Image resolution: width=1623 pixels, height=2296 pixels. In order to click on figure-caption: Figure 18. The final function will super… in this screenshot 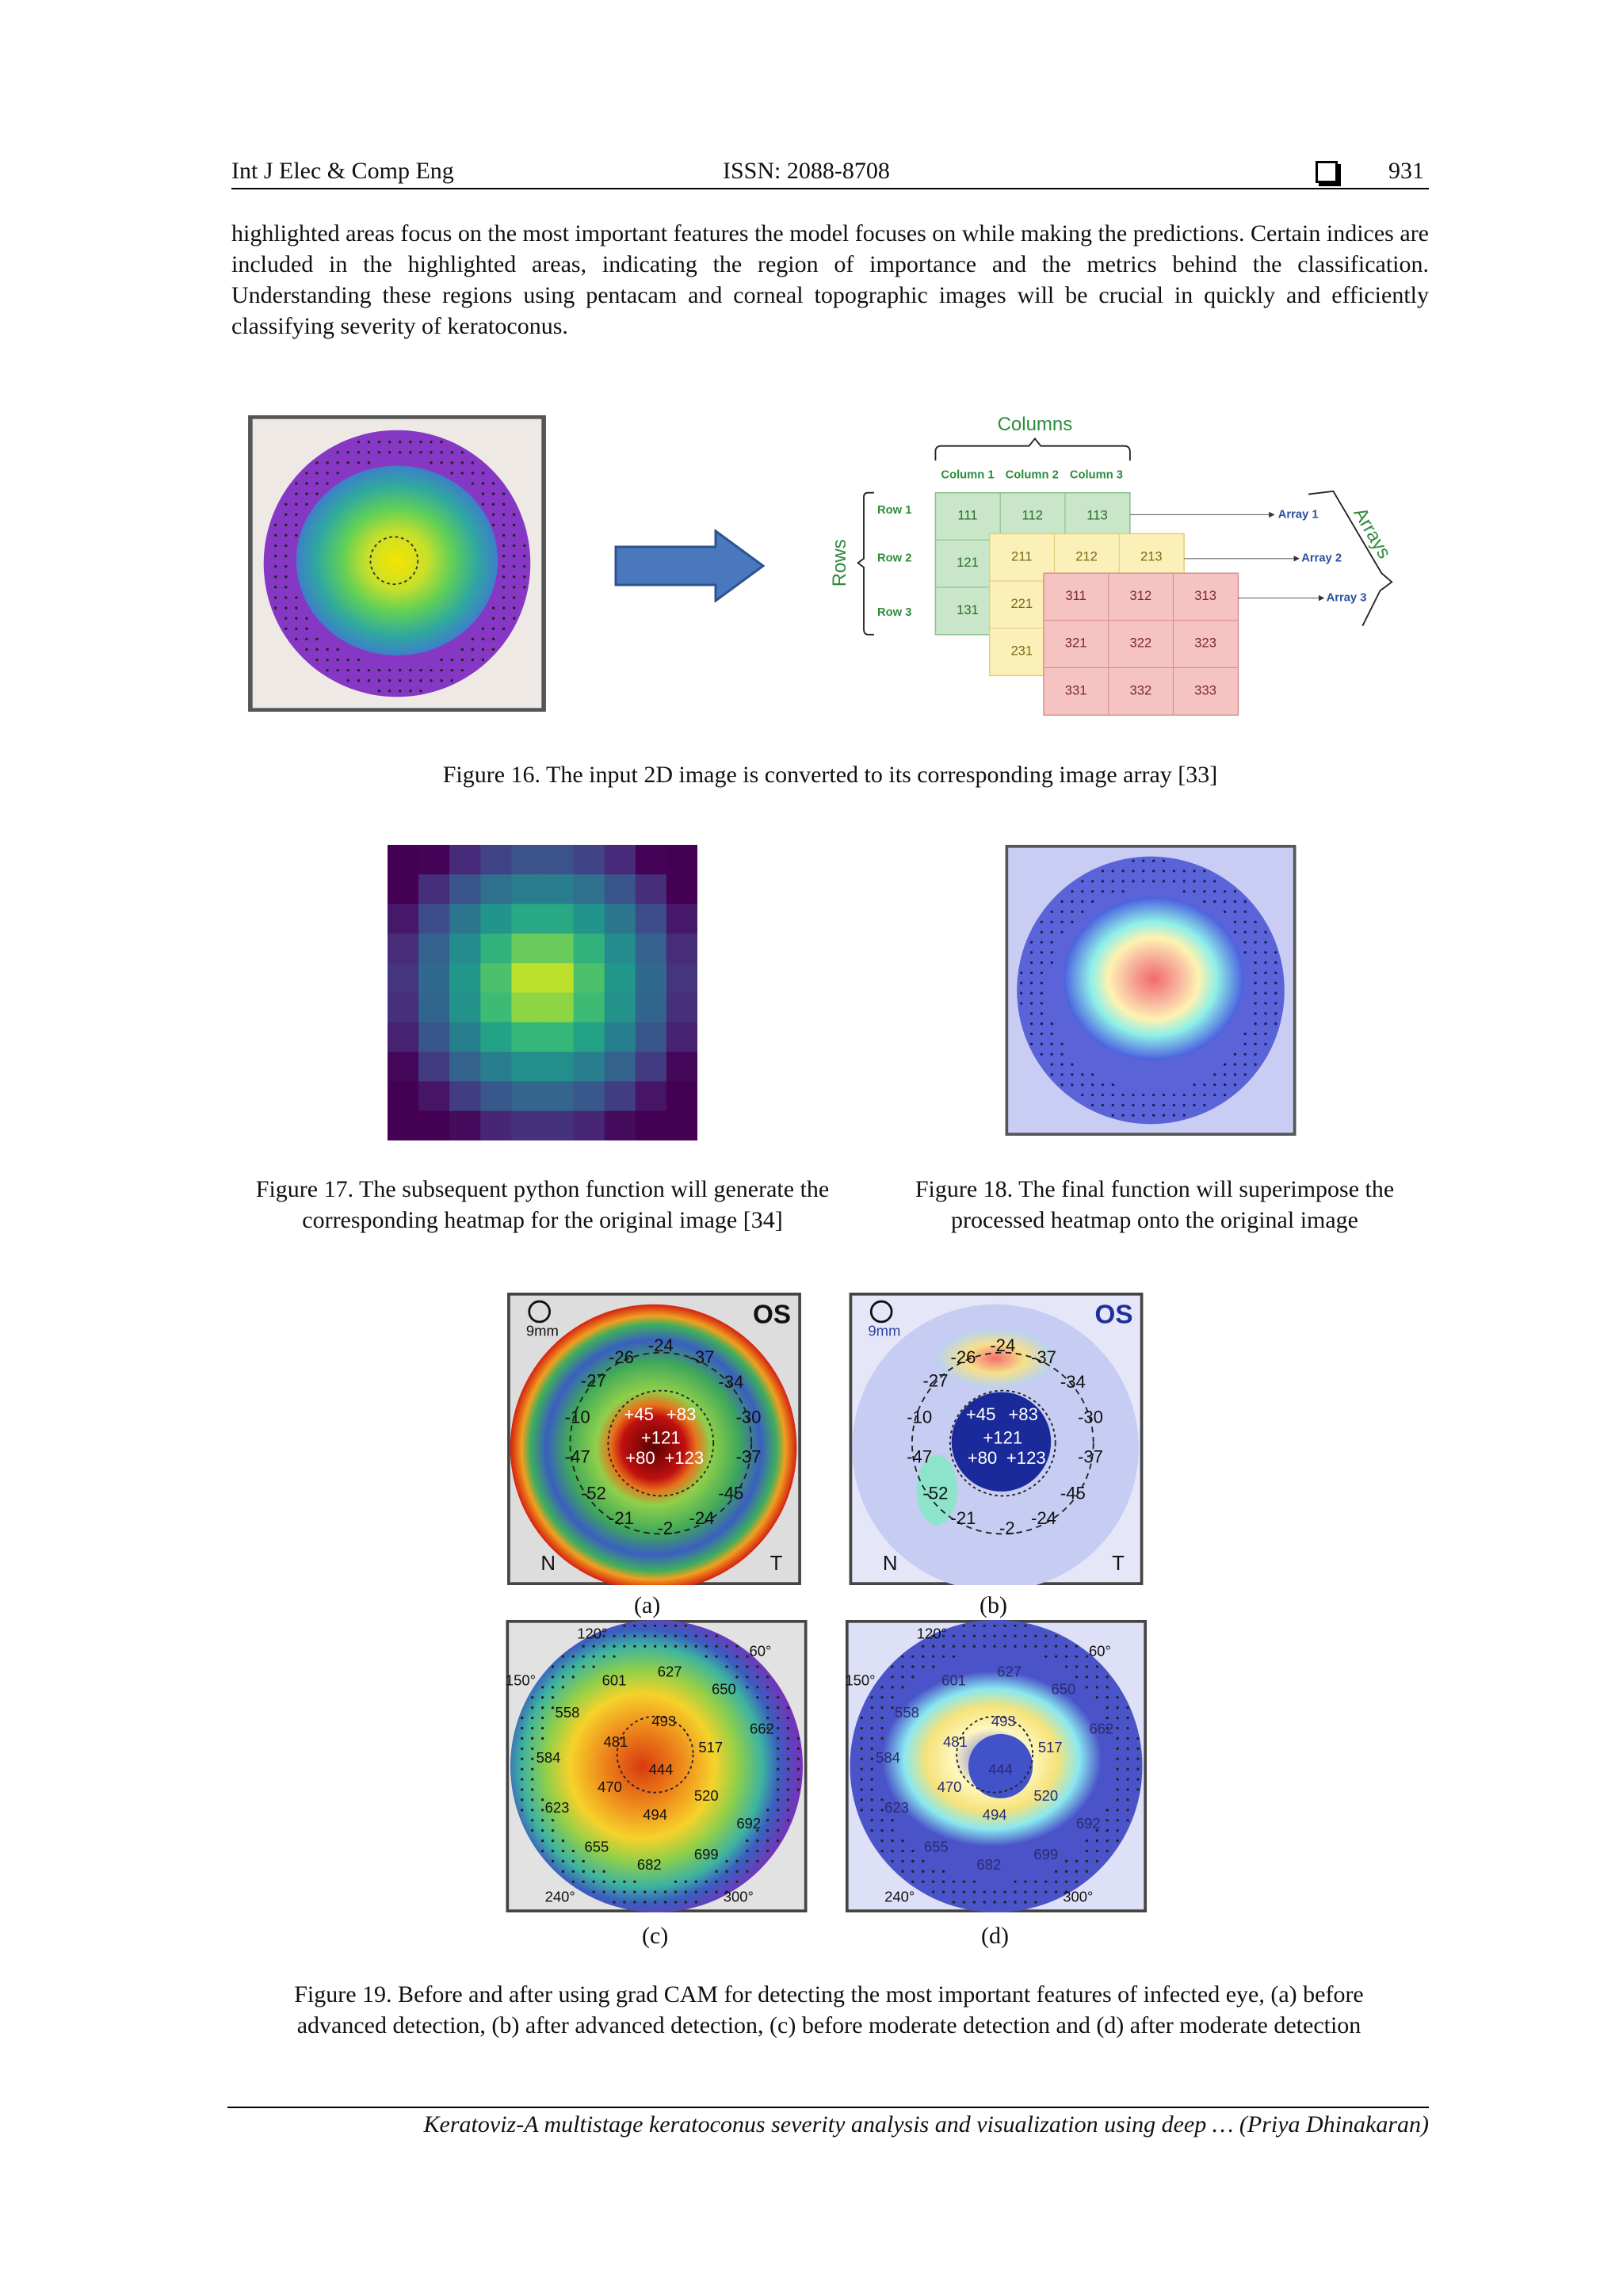, I will do `click(1155, 1204)`.